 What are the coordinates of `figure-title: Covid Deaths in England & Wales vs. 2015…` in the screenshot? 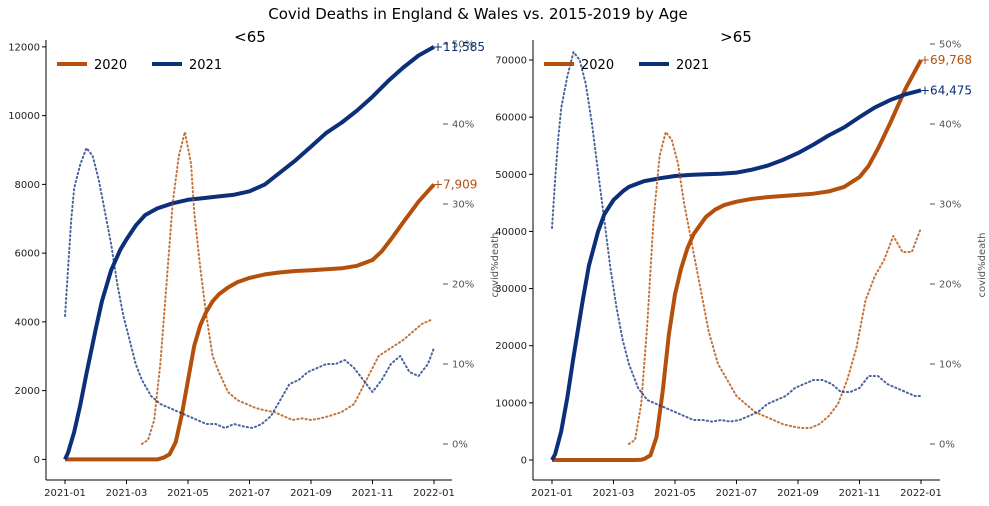 It's located at (477, 14).